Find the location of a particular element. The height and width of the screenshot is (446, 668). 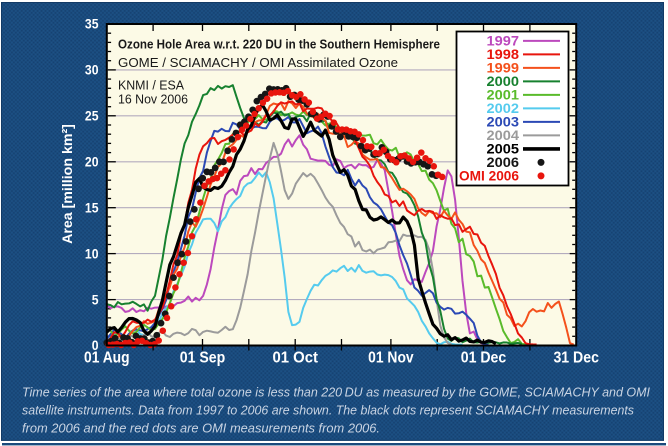

svg-text: 01 Oct is located at coordinates (295, 358).